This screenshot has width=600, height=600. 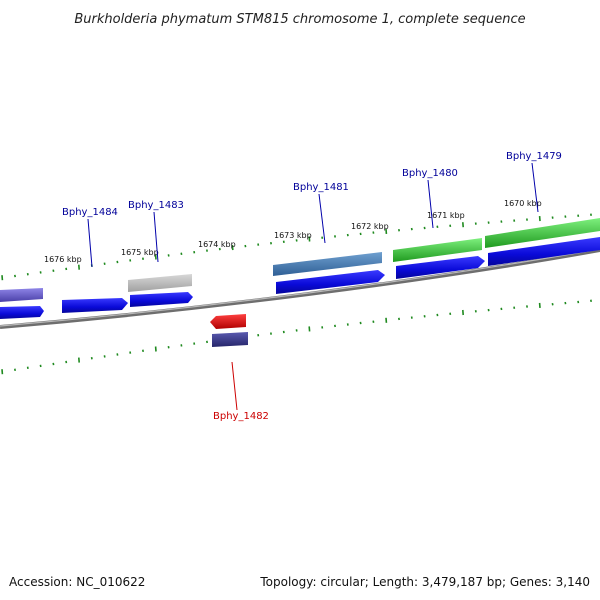 What do you see at coordinates (293, 235) in the screenshot?
I see `tick-label-1673: 1673 kbp` at bounding box center [293, 235].